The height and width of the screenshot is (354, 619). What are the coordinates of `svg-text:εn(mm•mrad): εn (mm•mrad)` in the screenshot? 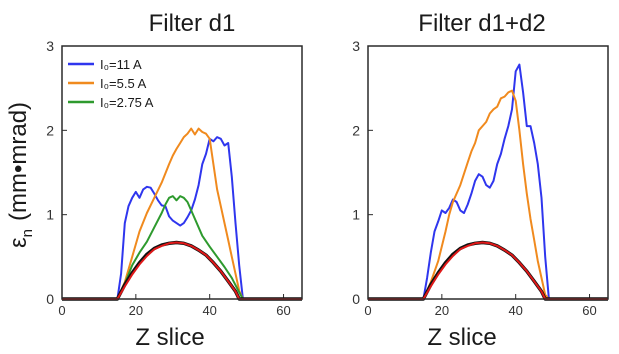 It's located at (20, 175).